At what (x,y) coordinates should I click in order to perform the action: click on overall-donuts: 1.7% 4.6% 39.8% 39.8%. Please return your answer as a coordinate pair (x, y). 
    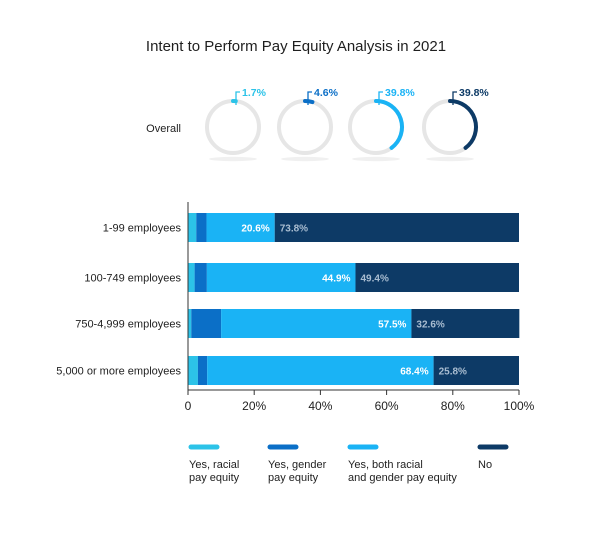
    Looking at the image, I should click on (347, 124).